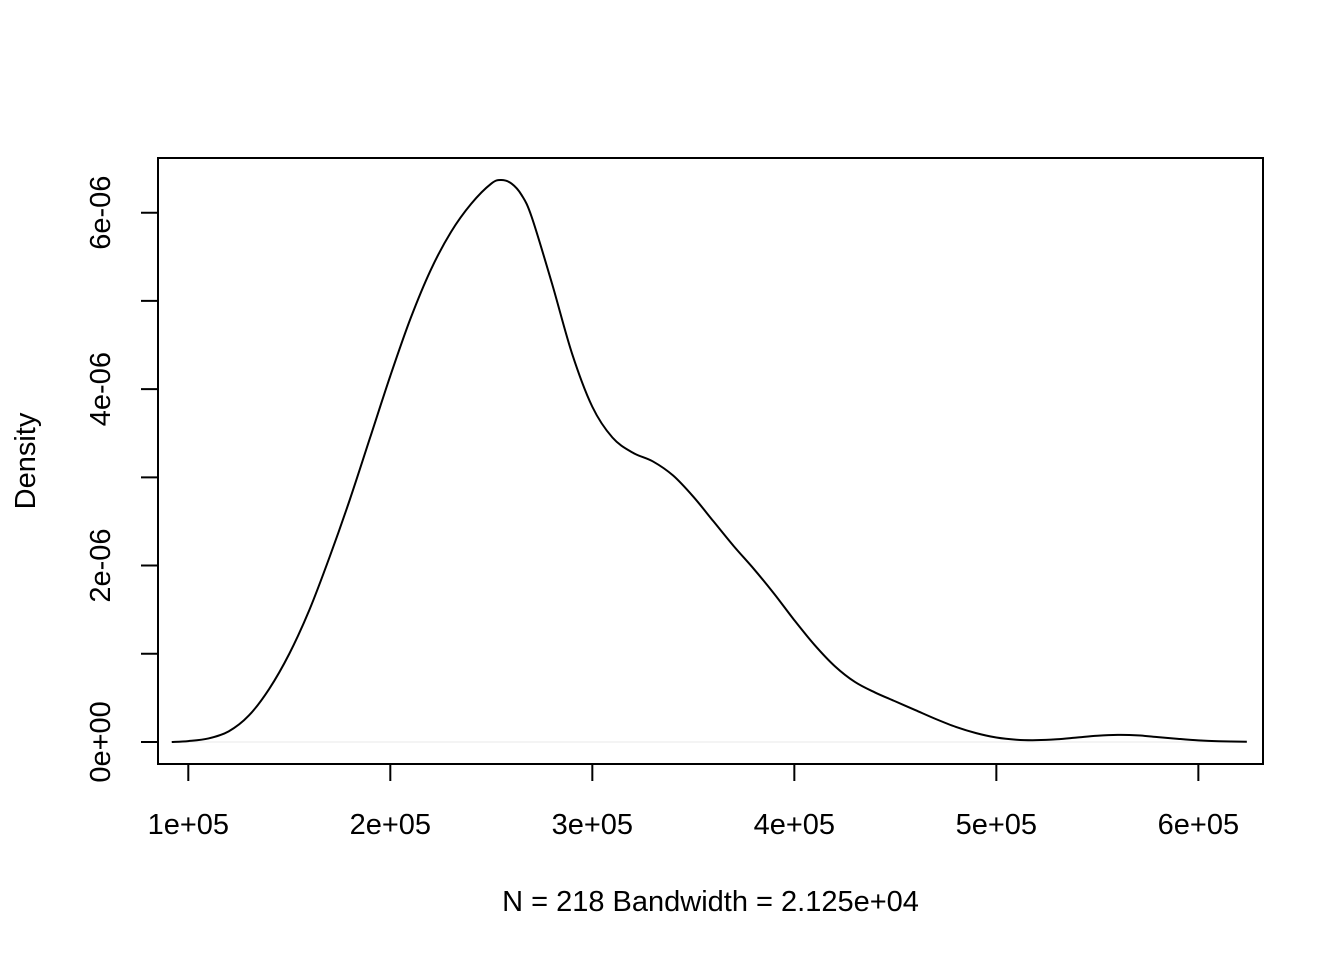 This screenshot has width=1344, height=960. What do you see at coordinates (592, 825) in the screenshot?
I see `x-tick-label: 3e+05` at bounding box center [592, 825].